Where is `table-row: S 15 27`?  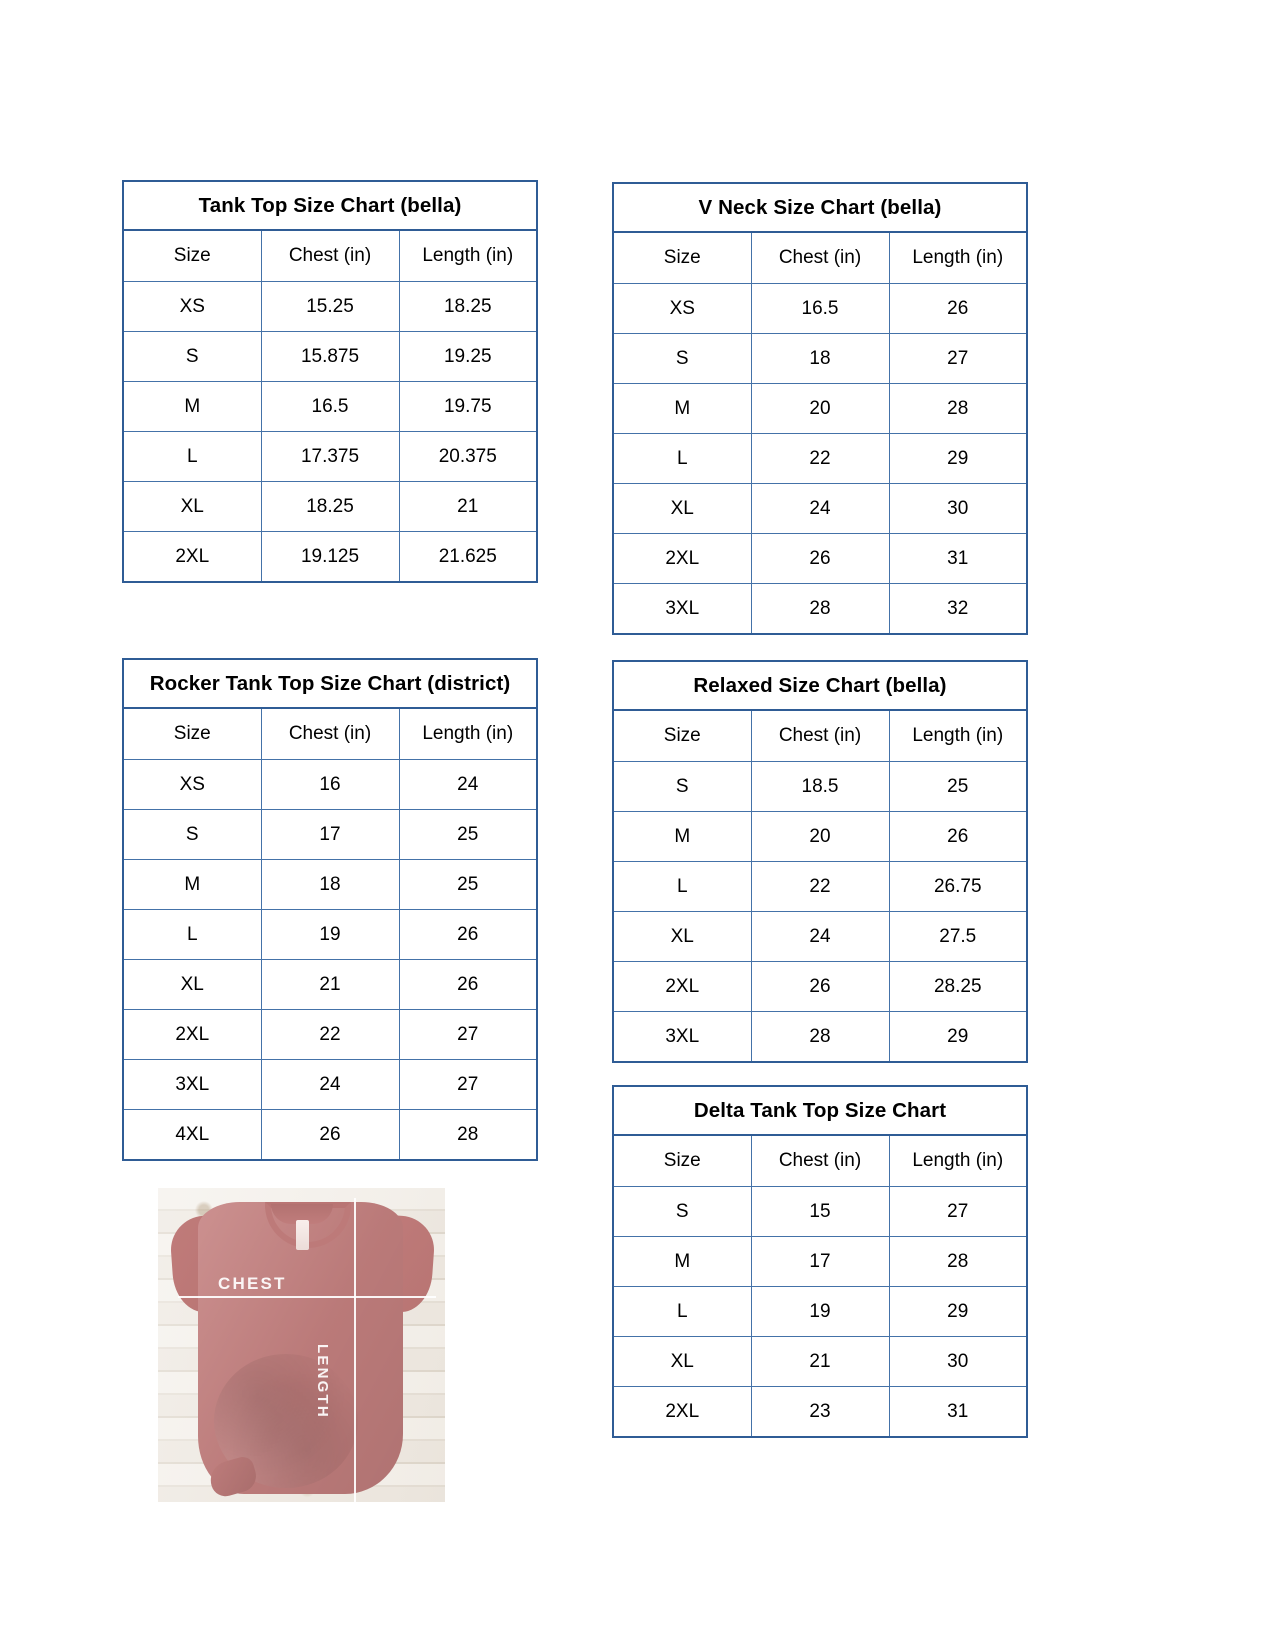 table-row: S 15 27 is located at coordinates (820, 1211).